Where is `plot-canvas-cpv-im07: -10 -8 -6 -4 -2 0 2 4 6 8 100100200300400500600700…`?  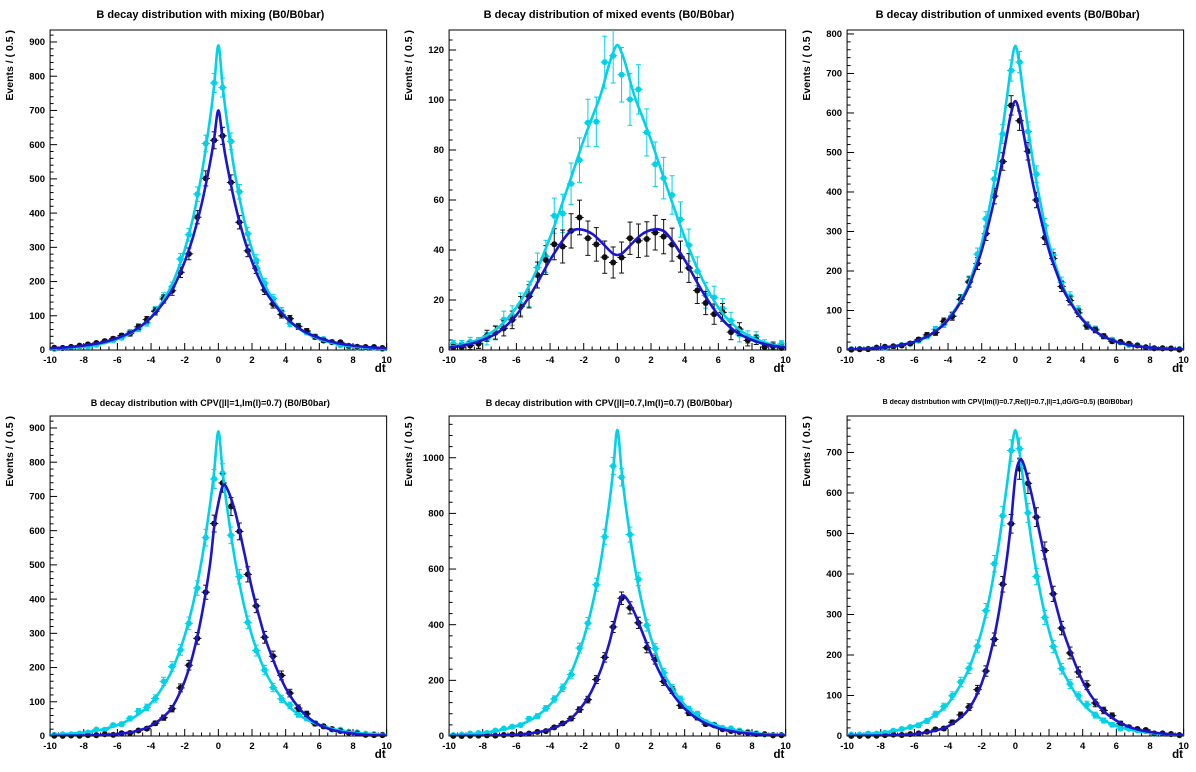 plot-canvas-cpv-im07: -10 -8 -6 -4 -2 0 2 4 6 8 100100200300400500600700… is located at coordinates (210, 583).